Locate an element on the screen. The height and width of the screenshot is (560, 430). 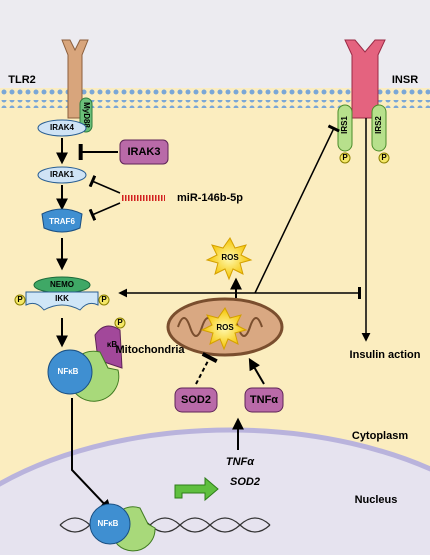
sod2 is located at coordinates (196, 400).